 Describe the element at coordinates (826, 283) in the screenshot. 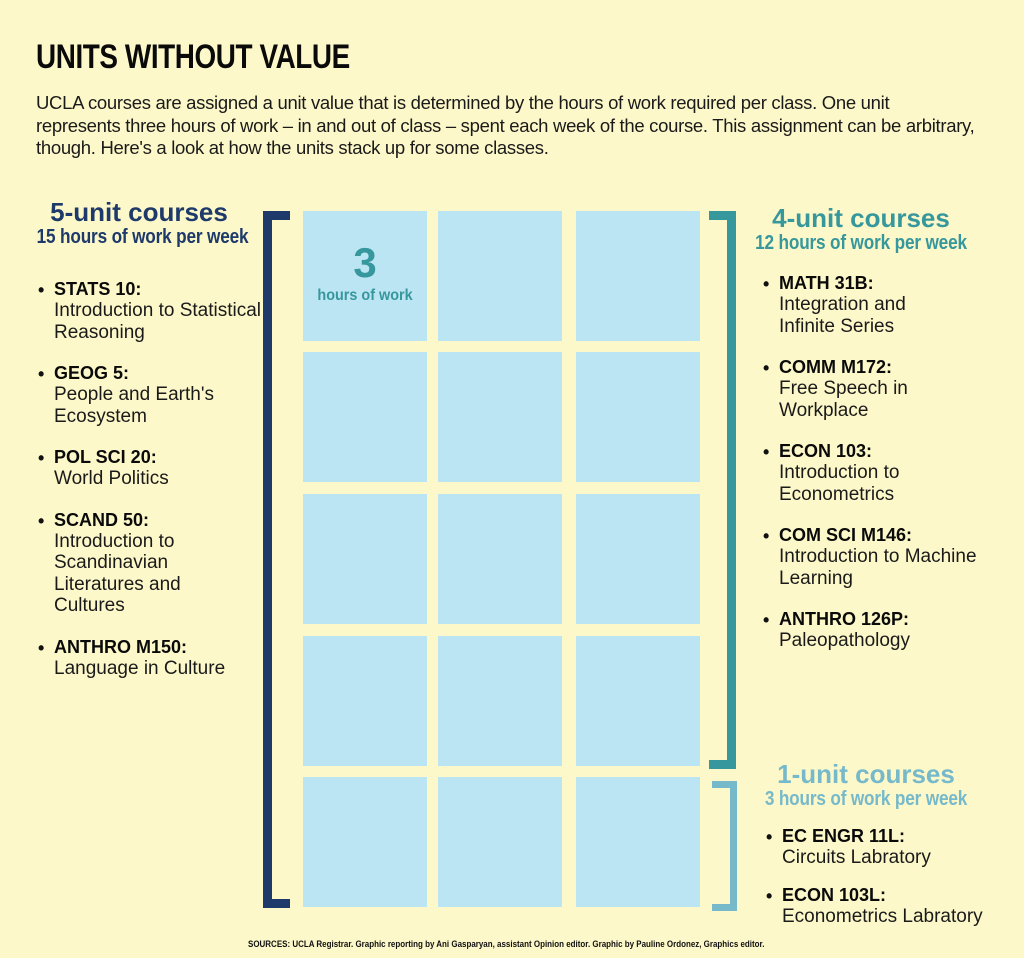

I see `course-code: MATH 31B:` at that location.